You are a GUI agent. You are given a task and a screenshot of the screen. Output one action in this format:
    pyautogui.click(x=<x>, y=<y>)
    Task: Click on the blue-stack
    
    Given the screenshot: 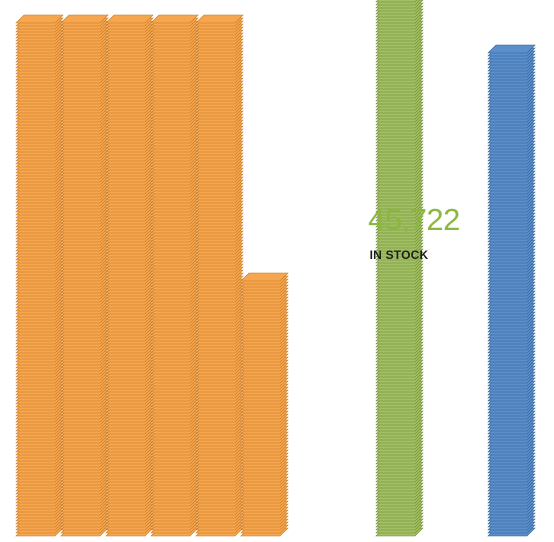 What is the action you would take?
    pyautogui.click(x=511, y=290)
    